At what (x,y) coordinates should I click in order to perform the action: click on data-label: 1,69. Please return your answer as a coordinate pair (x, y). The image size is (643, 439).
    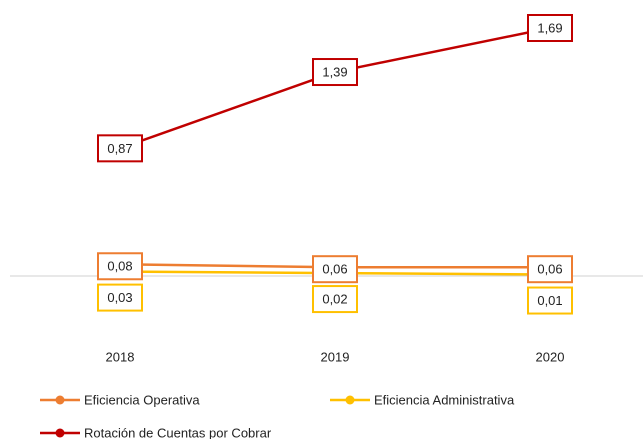
    Looking at the image, I should click on (549, 27).